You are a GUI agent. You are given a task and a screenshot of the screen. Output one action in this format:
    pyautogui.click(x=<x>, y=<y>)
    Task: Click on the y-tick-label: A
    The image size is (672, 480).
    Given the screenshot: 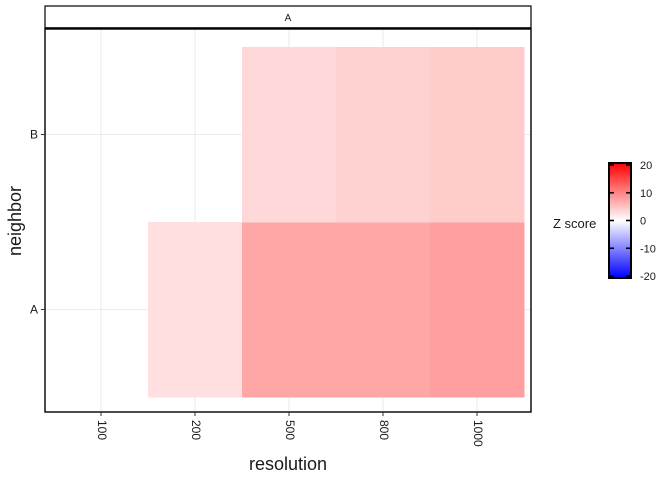 What is the action you would take?
    pyautogui.click(x=34, y=310)
    